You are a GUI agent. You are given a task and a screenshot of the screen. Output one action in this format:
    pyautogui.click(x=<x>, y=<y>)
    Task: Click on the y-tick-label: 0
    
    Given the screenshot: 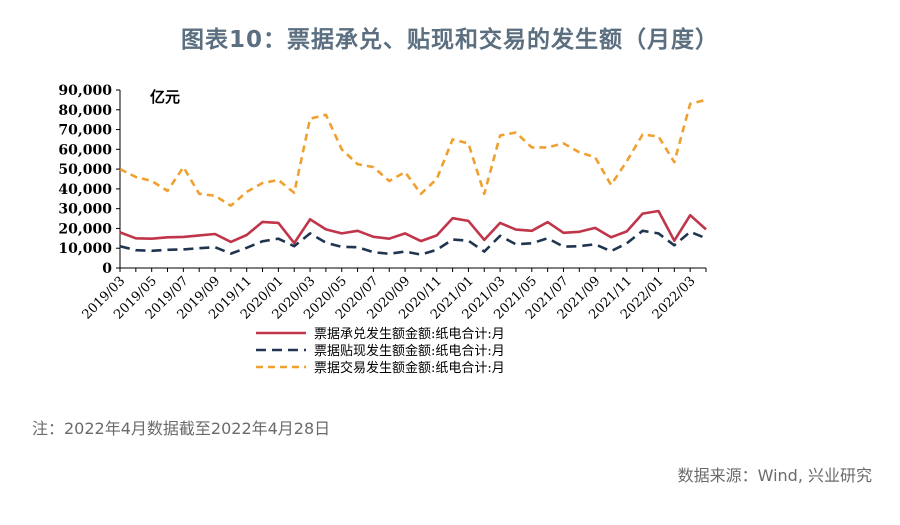 What is the action you would take?
    pyautogui.click(x=107, y=269)
    